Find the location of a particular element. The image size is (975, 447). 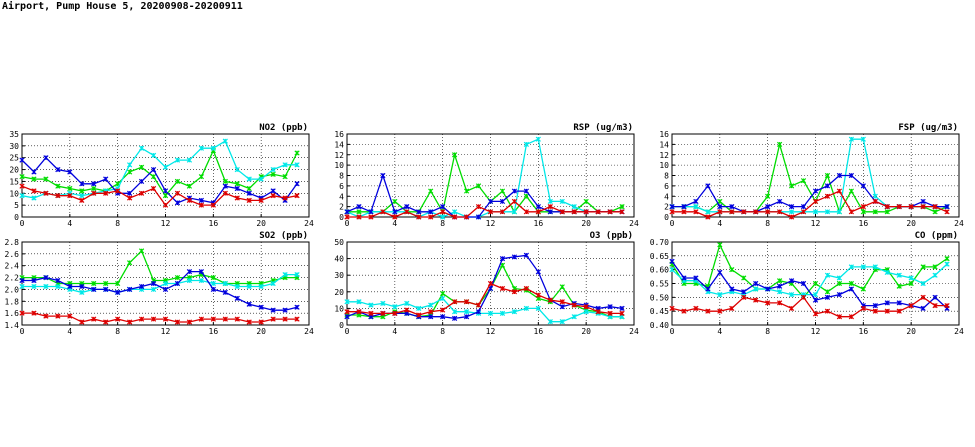

y-tick-label: 2.8 is located at coordinates (12, 242).